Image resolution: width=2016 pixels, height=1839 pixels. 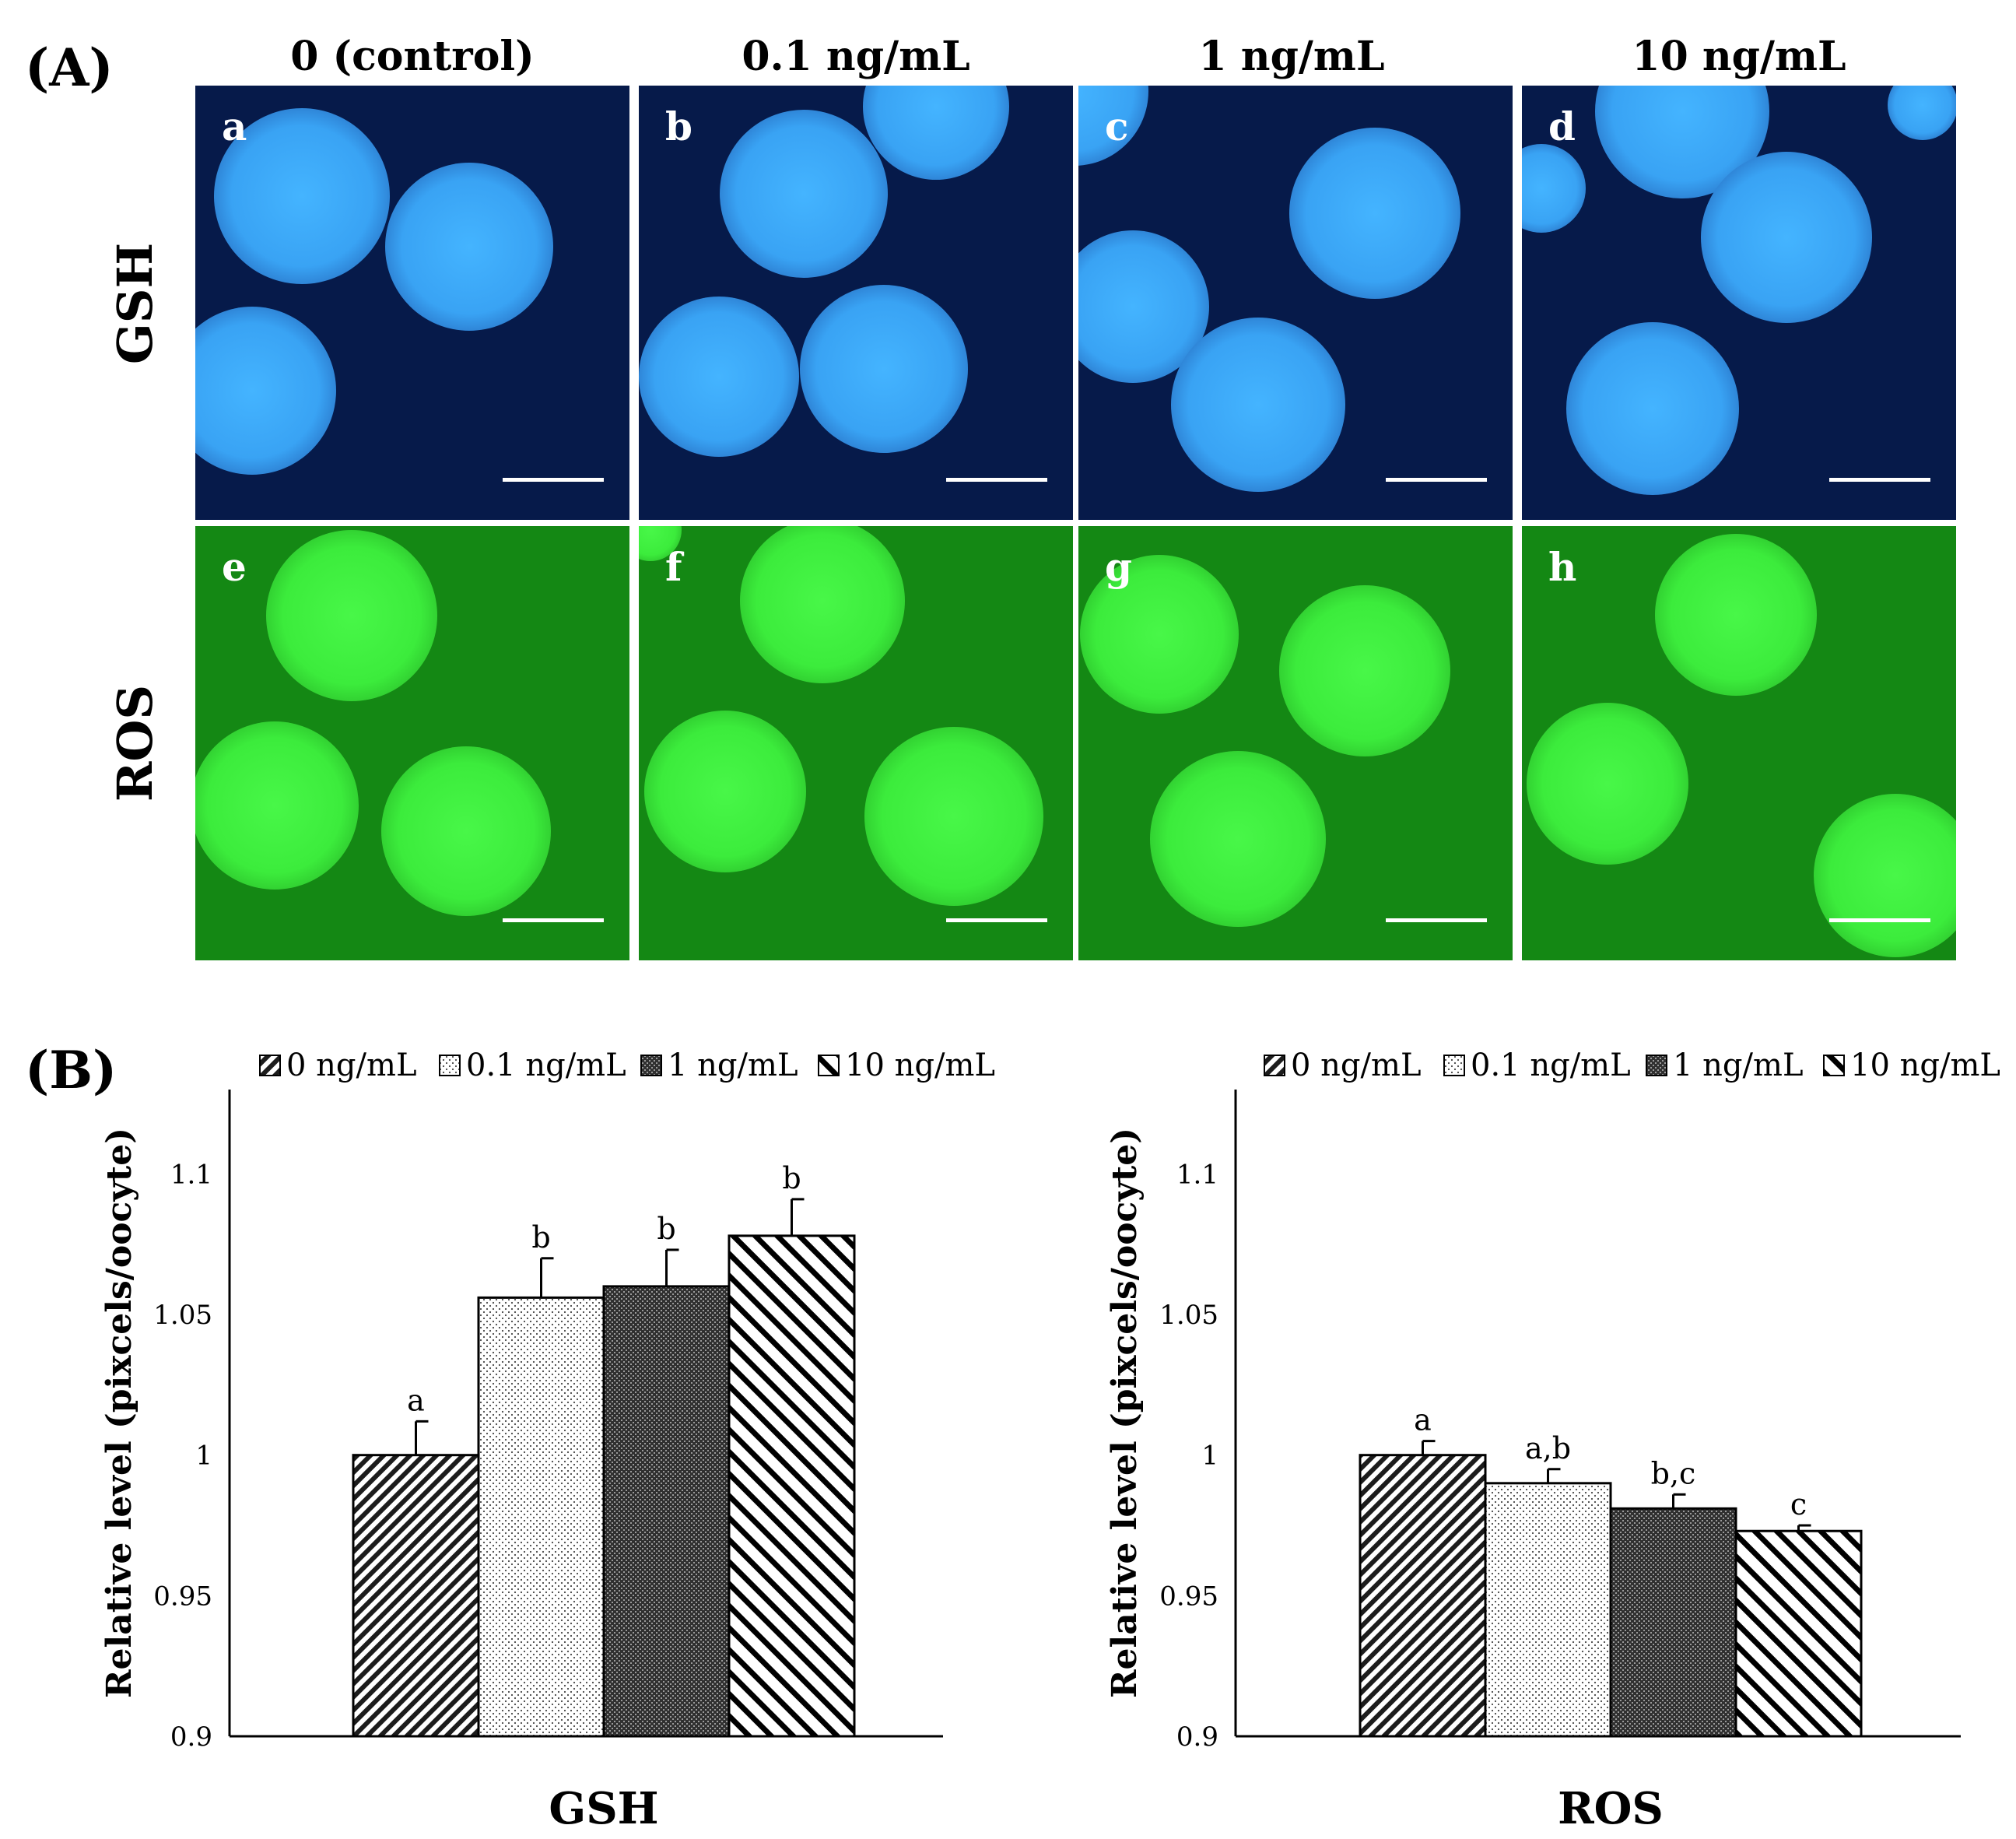 What do you see at coordinates (1188, 1315) in the screenshot?
I see `y-tick-label: 1.05` at bounding box center [1188, 1315].